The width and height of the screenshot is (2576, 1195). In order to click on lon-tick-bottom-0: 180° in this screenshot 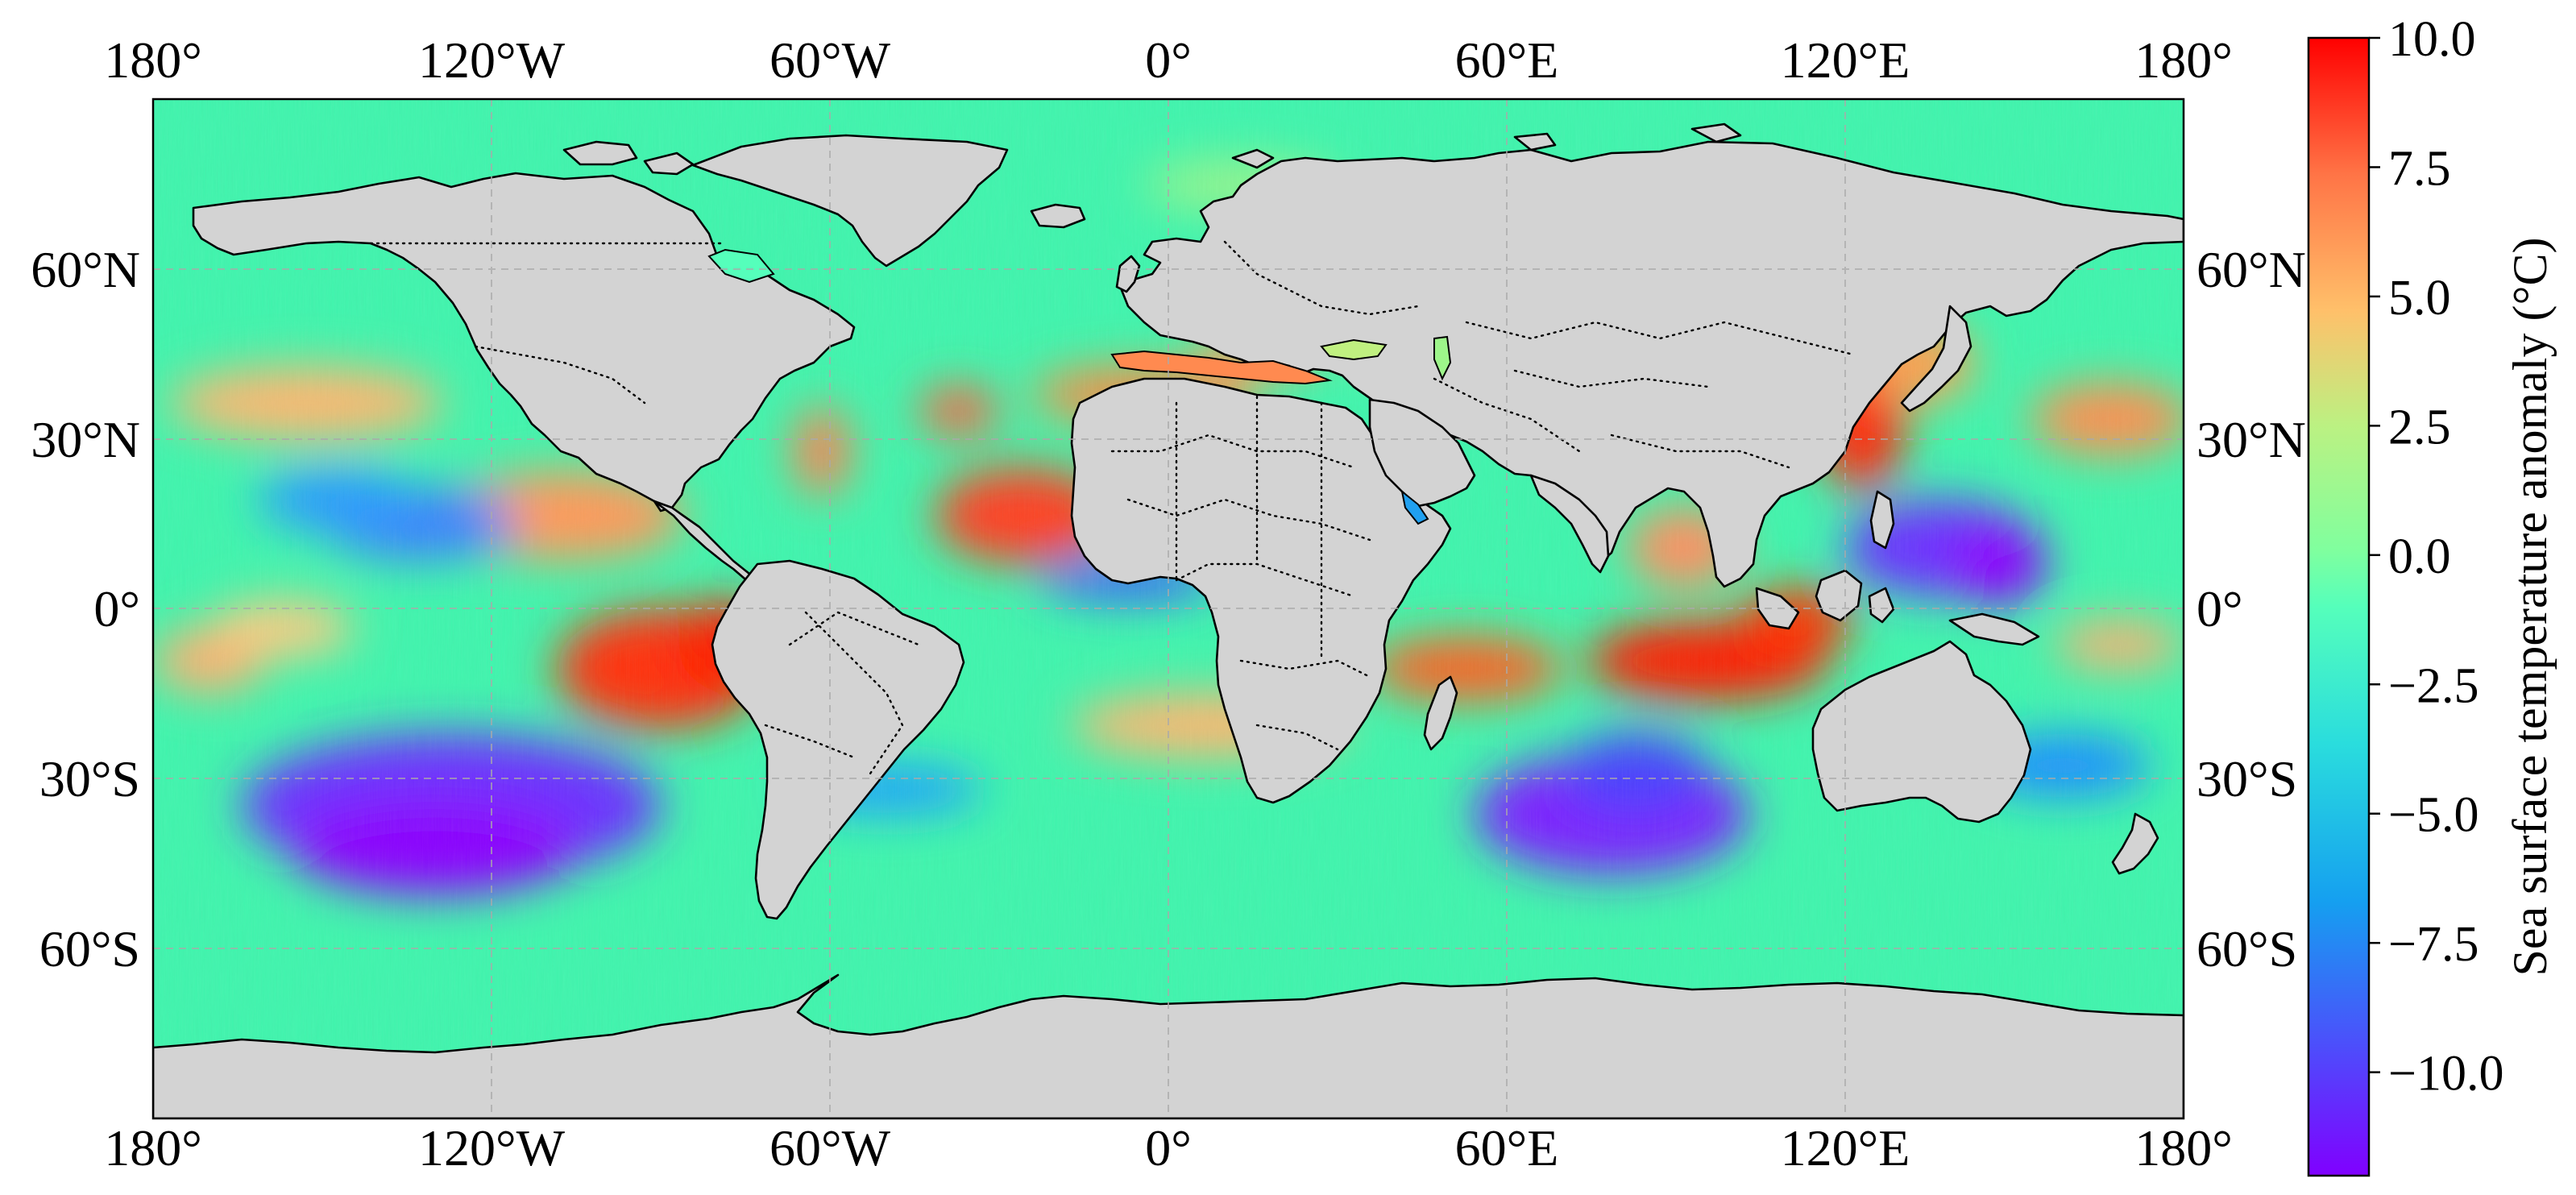, I will do `click(153, 1147)`.